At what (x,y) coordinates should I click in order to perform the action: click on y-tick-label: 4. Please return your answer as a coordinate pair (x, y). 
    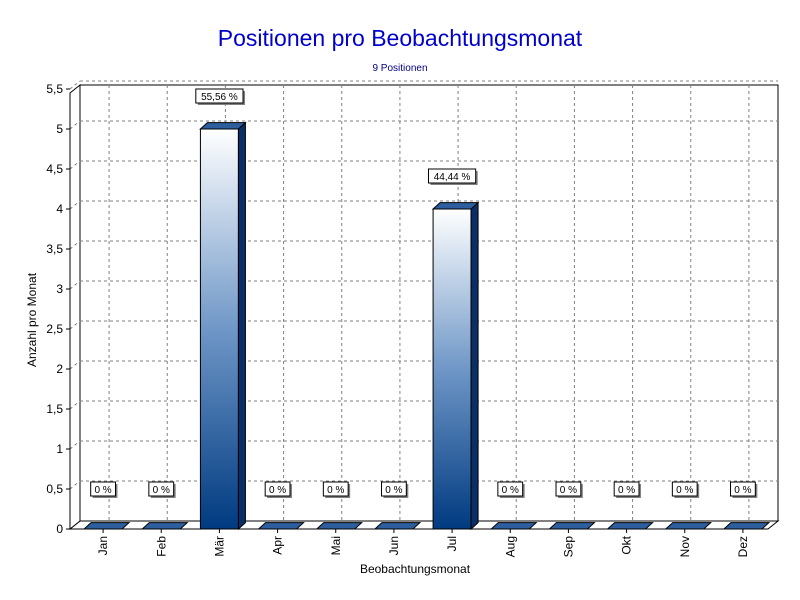
    Looking at the image, I should click on (59, 209).